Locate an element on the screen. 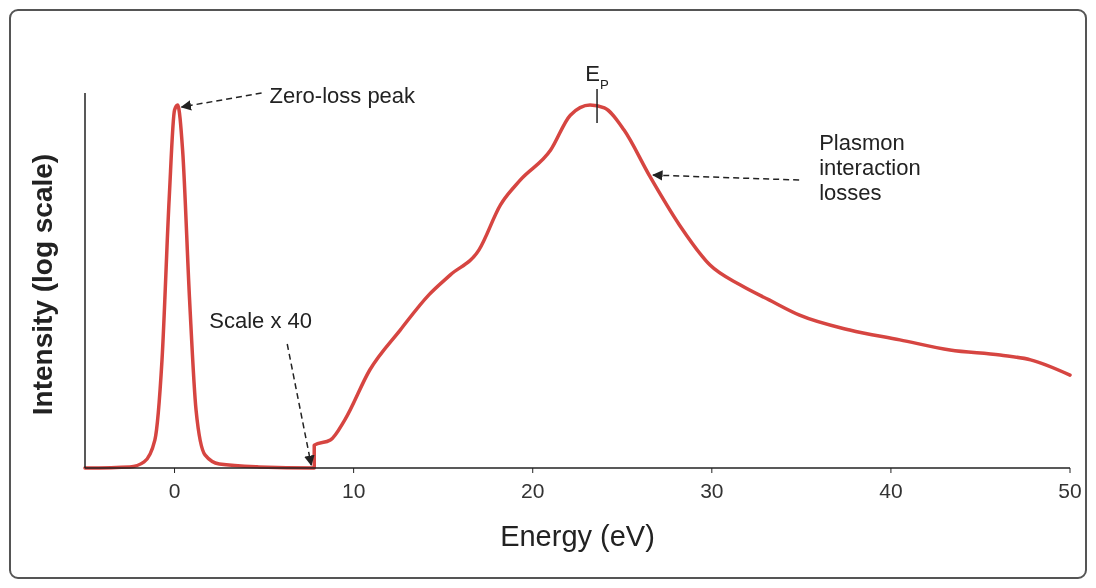  annotation: Plasmon interaction losses is located at coordinates (870, 168).